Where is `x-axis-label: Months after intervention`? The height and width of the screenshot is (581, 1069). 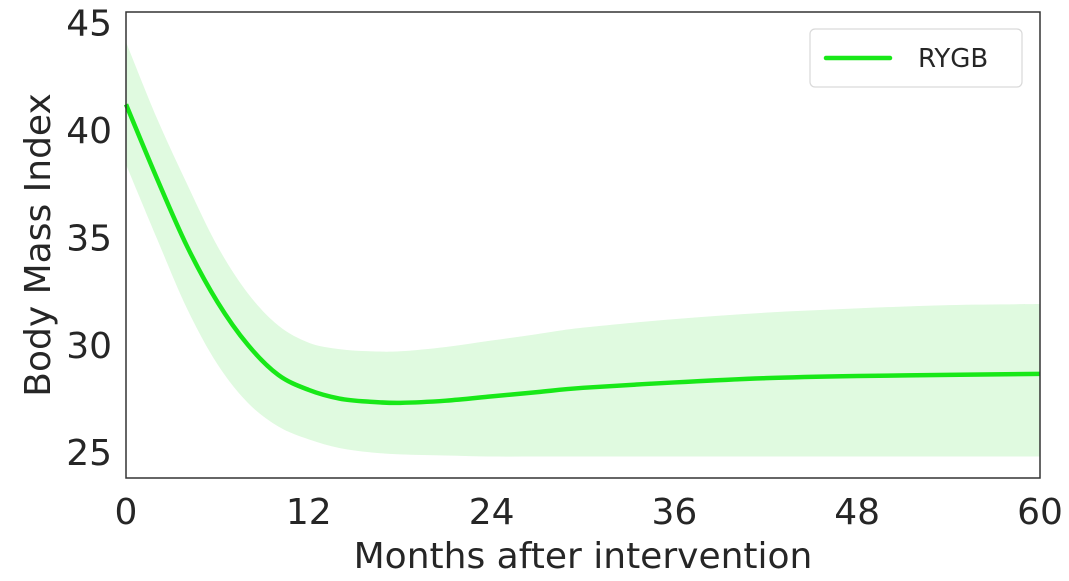
x-axis-label: Months after intervention is located at coordinates (583, 556).